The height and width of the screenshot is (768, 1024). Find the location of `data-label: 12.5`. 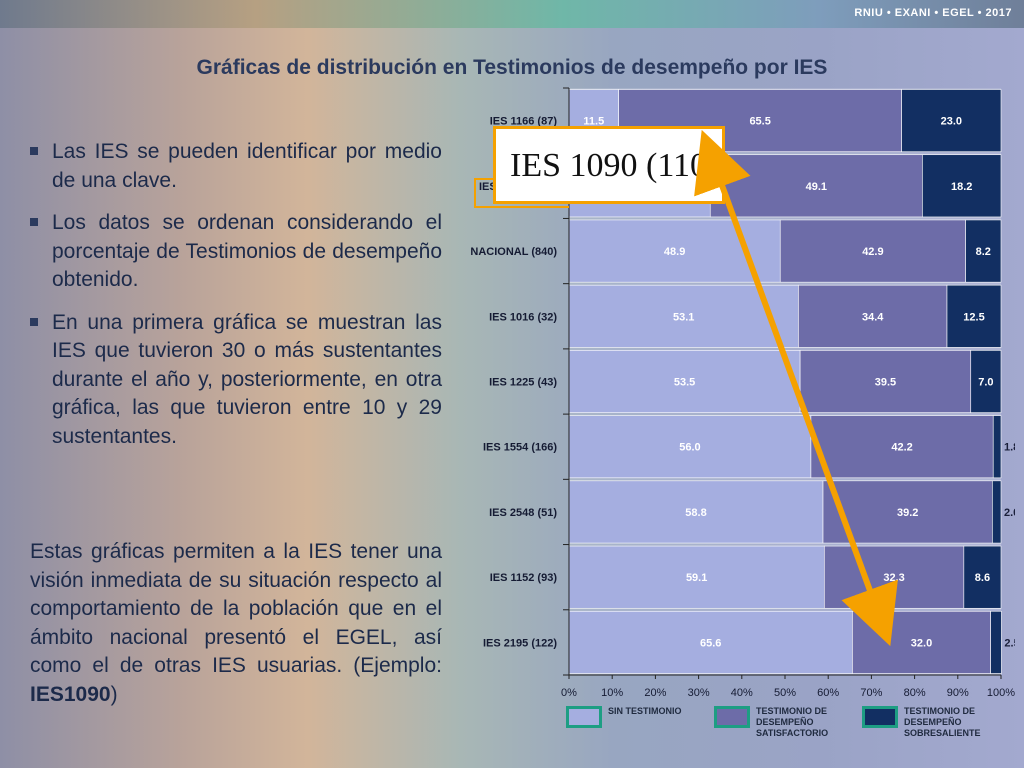

data-label: 12.5 is located at coordinates (973, 317).